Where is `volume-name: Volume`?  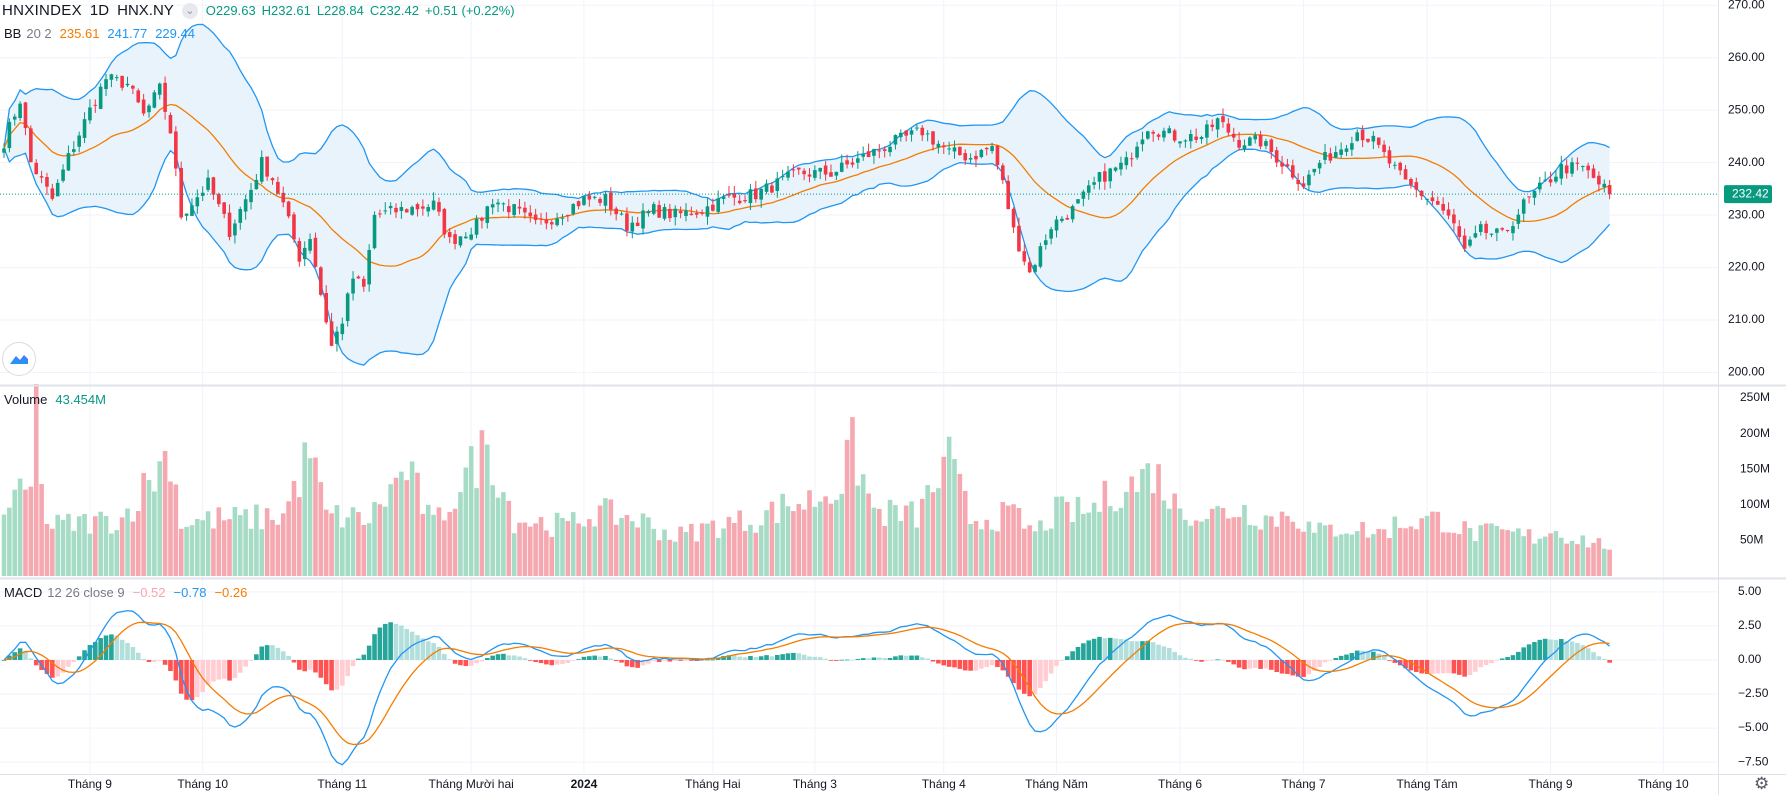
volume-name: Volume is located at coordinates (26, 399).